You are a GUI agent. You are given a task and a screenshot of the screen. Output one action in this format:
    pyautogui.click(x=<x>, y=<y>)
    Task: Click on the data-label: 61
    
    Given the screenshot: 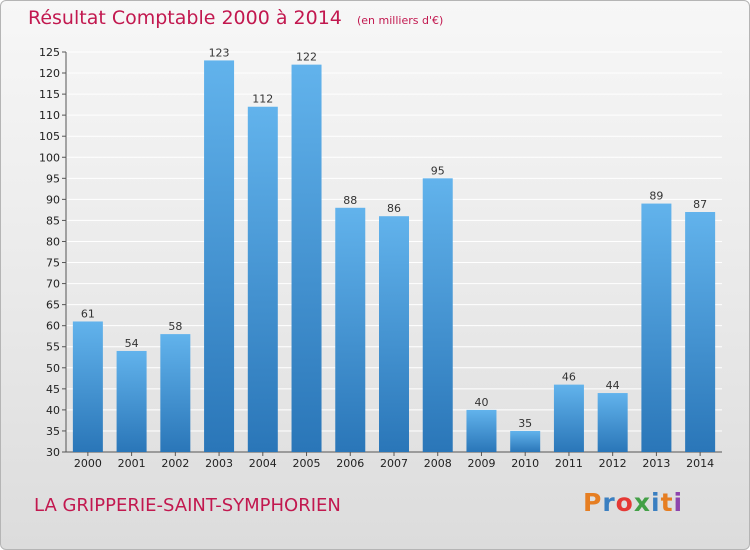 What is the action you would take?
    pyautogui.click(x=88, y=313)
    